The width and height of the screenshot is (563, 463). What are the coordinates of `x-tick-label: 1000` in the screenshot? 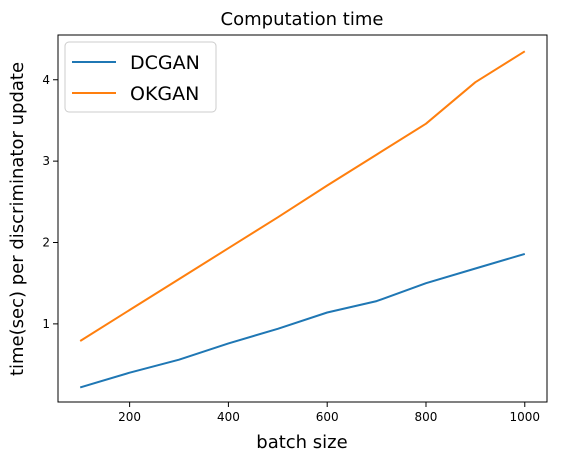 It's located at (524, 417).